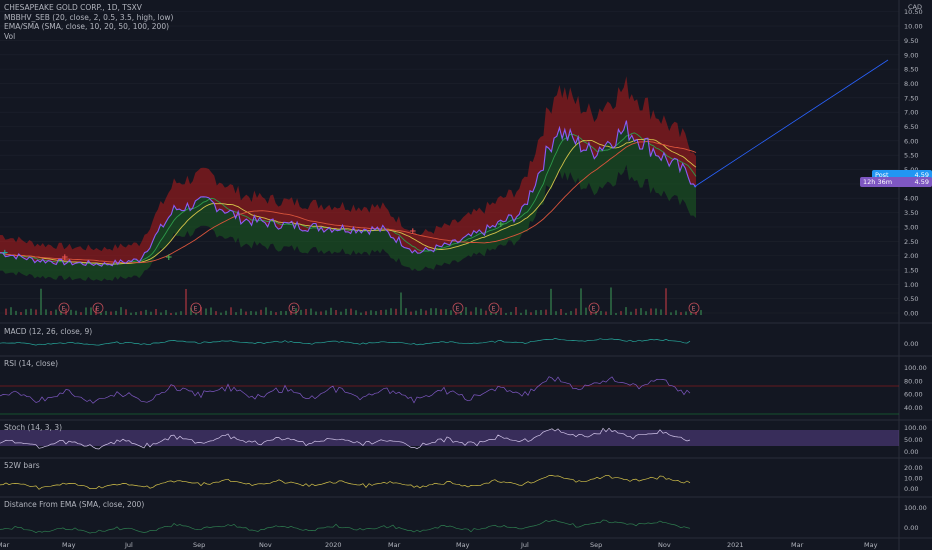  I want to click on rsi-title: RSI (14, close), so click(31, 363).